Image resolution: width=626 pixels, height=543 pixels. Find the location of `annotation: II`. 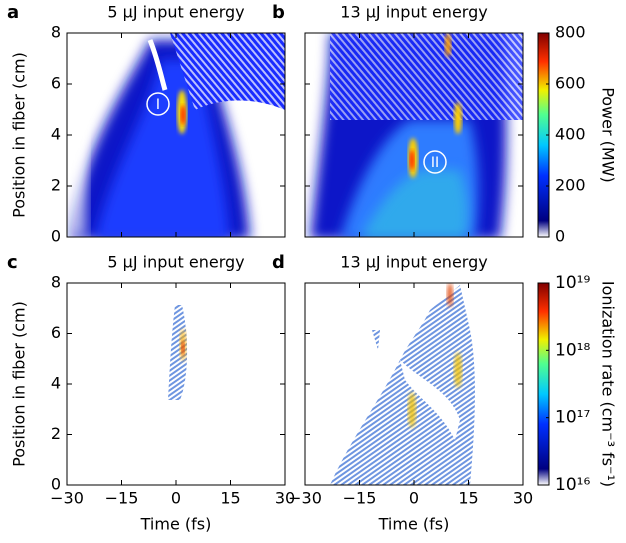

annotation: II is located at coordinates (435, 163).